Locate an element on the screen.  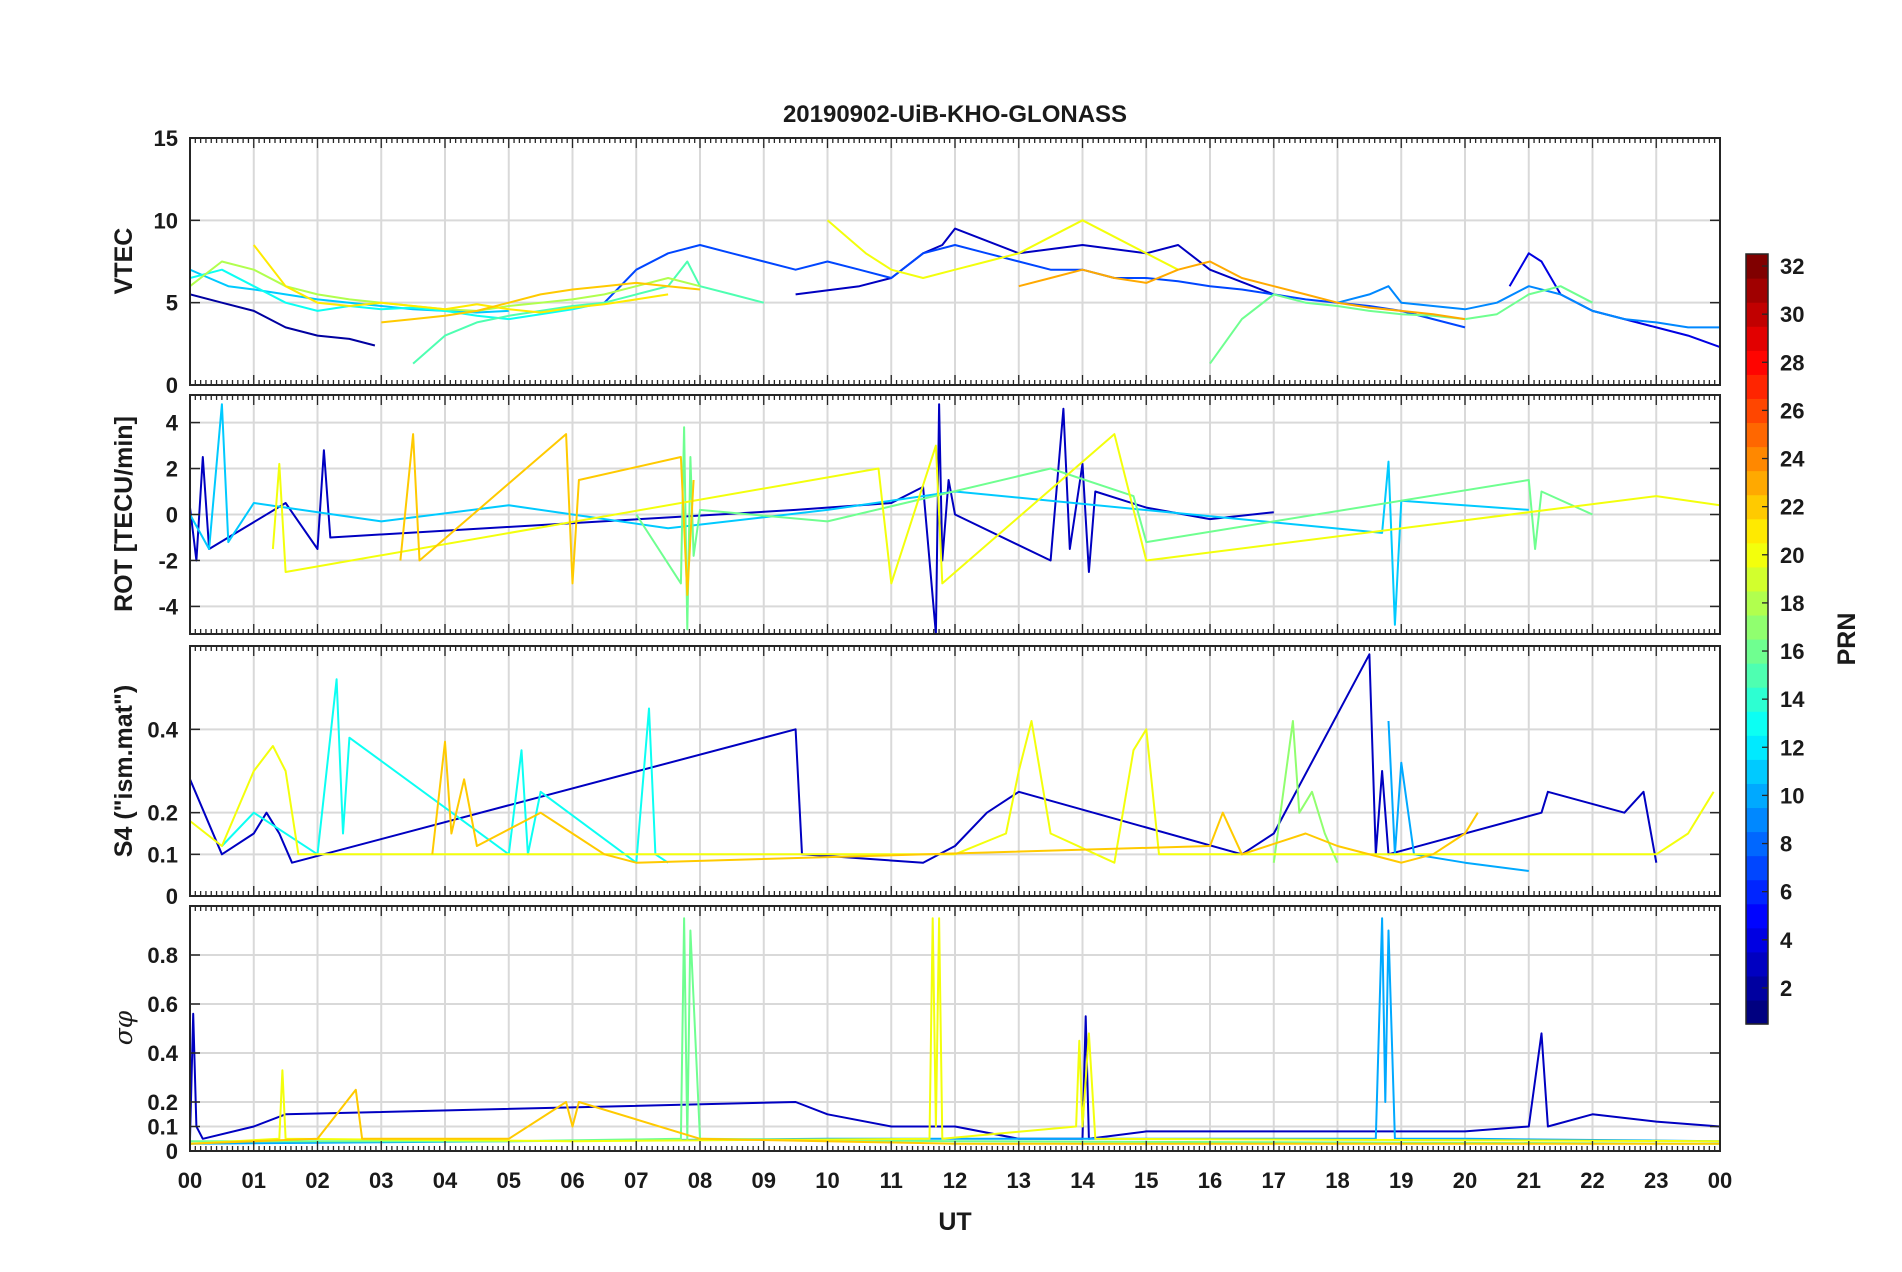
s4-y-tick-label: 0.2 is located at coordinates (162, 813).